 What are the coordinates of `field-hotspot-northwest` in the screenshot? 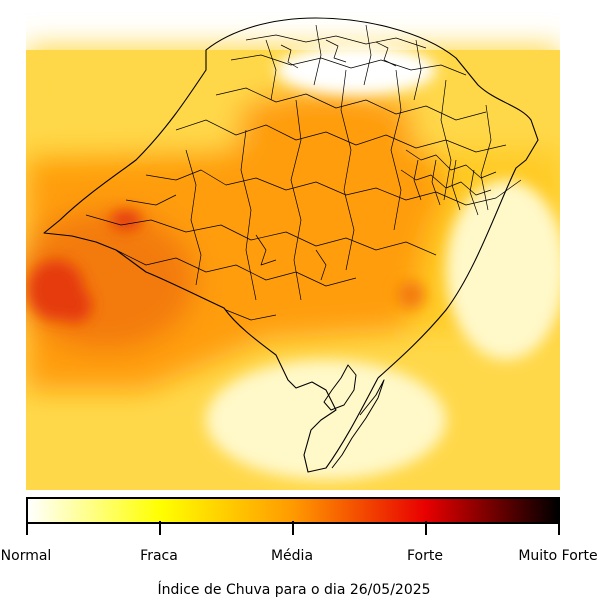 It's located at (126, 220).